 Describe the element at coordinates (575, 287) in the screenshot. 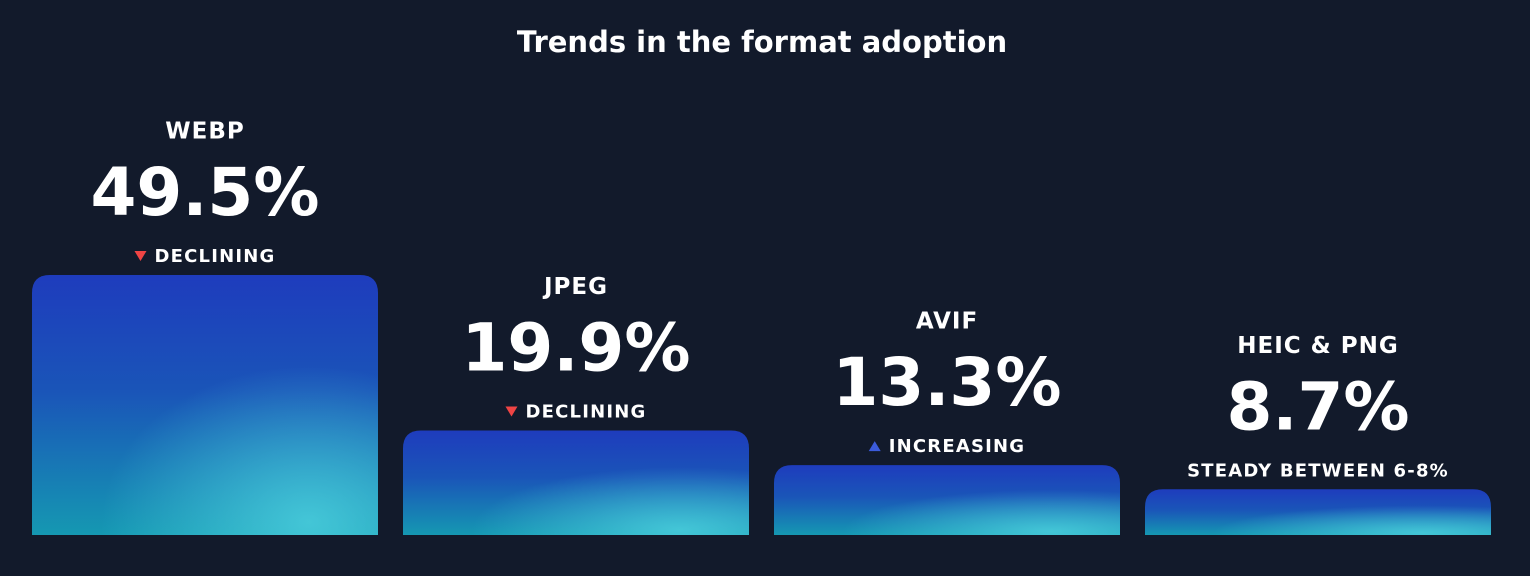

I see `category-label: JPEG` at that location.